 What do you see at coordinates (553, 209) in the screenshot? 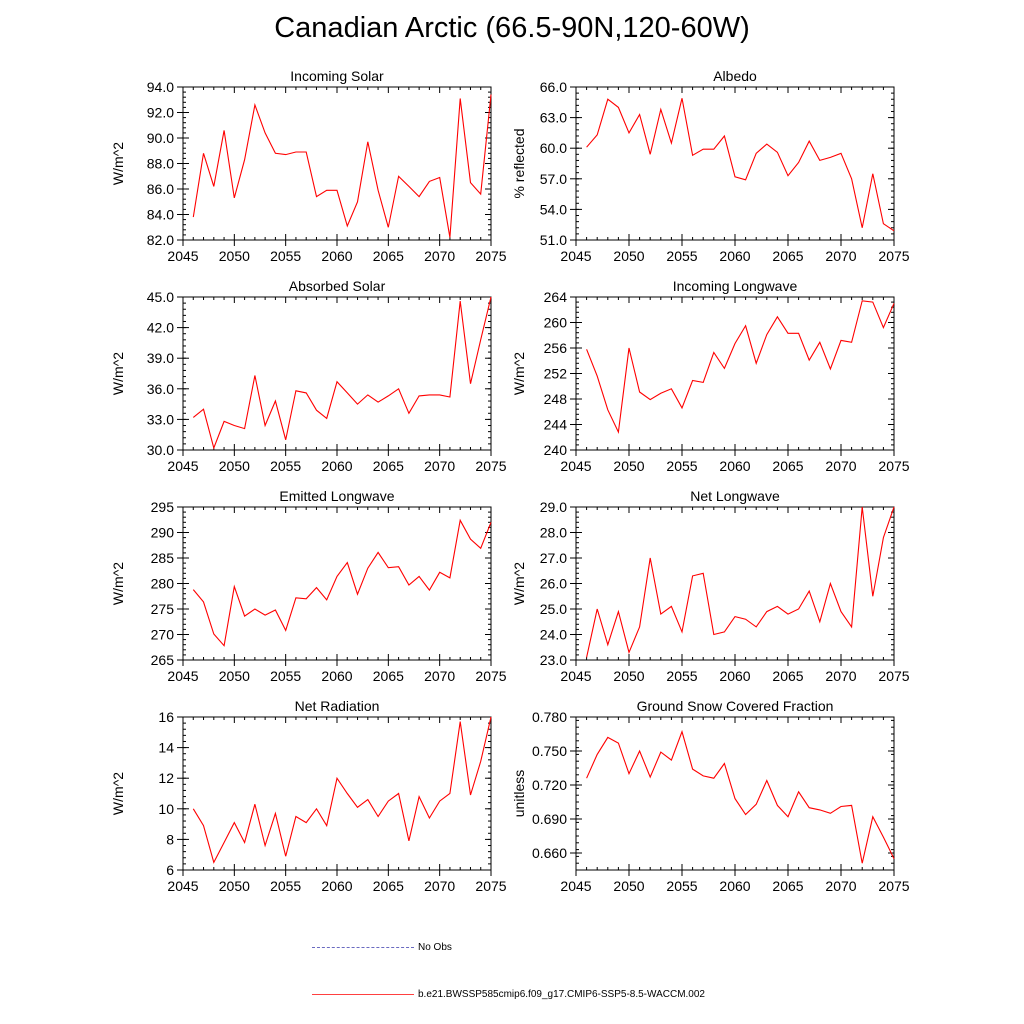
I see `y-tick-label: 54.0` at bounding box center [553, 209].